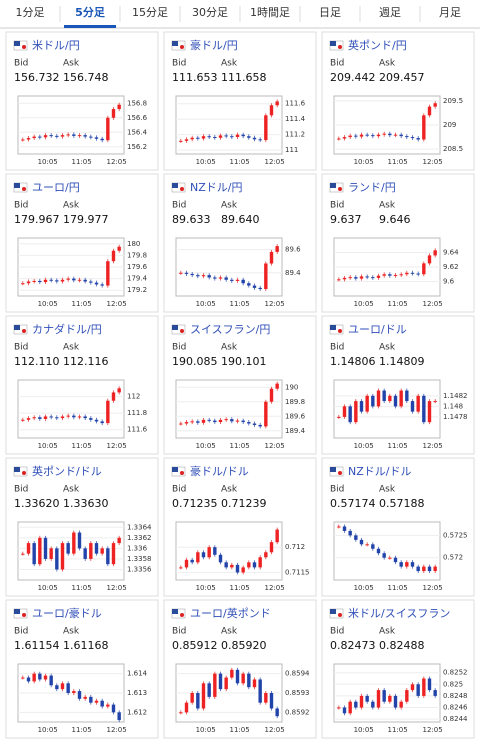 This screenshot has width=480, height=745. What do you see at coordinates (274, 446) in the screenshot?
I see `x-tick-label: 12:05` at bounding box center [274, 446].